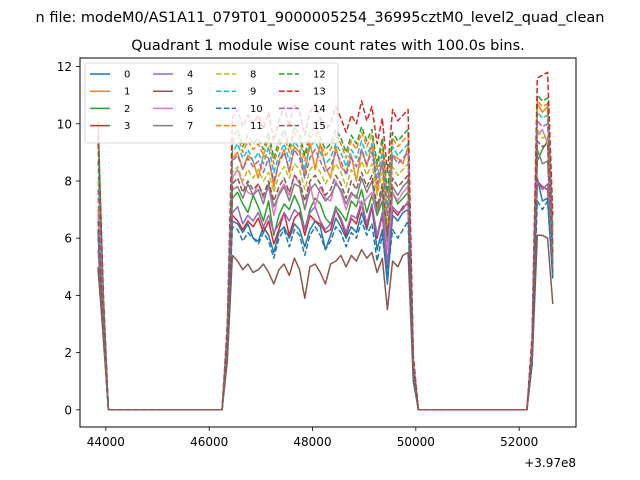 This screenshot has width=640, height=480. What do you see at coordinates (190, 75) in the screenshot?
I see `legend-label-4: 4` at bounding box center [190, 75].